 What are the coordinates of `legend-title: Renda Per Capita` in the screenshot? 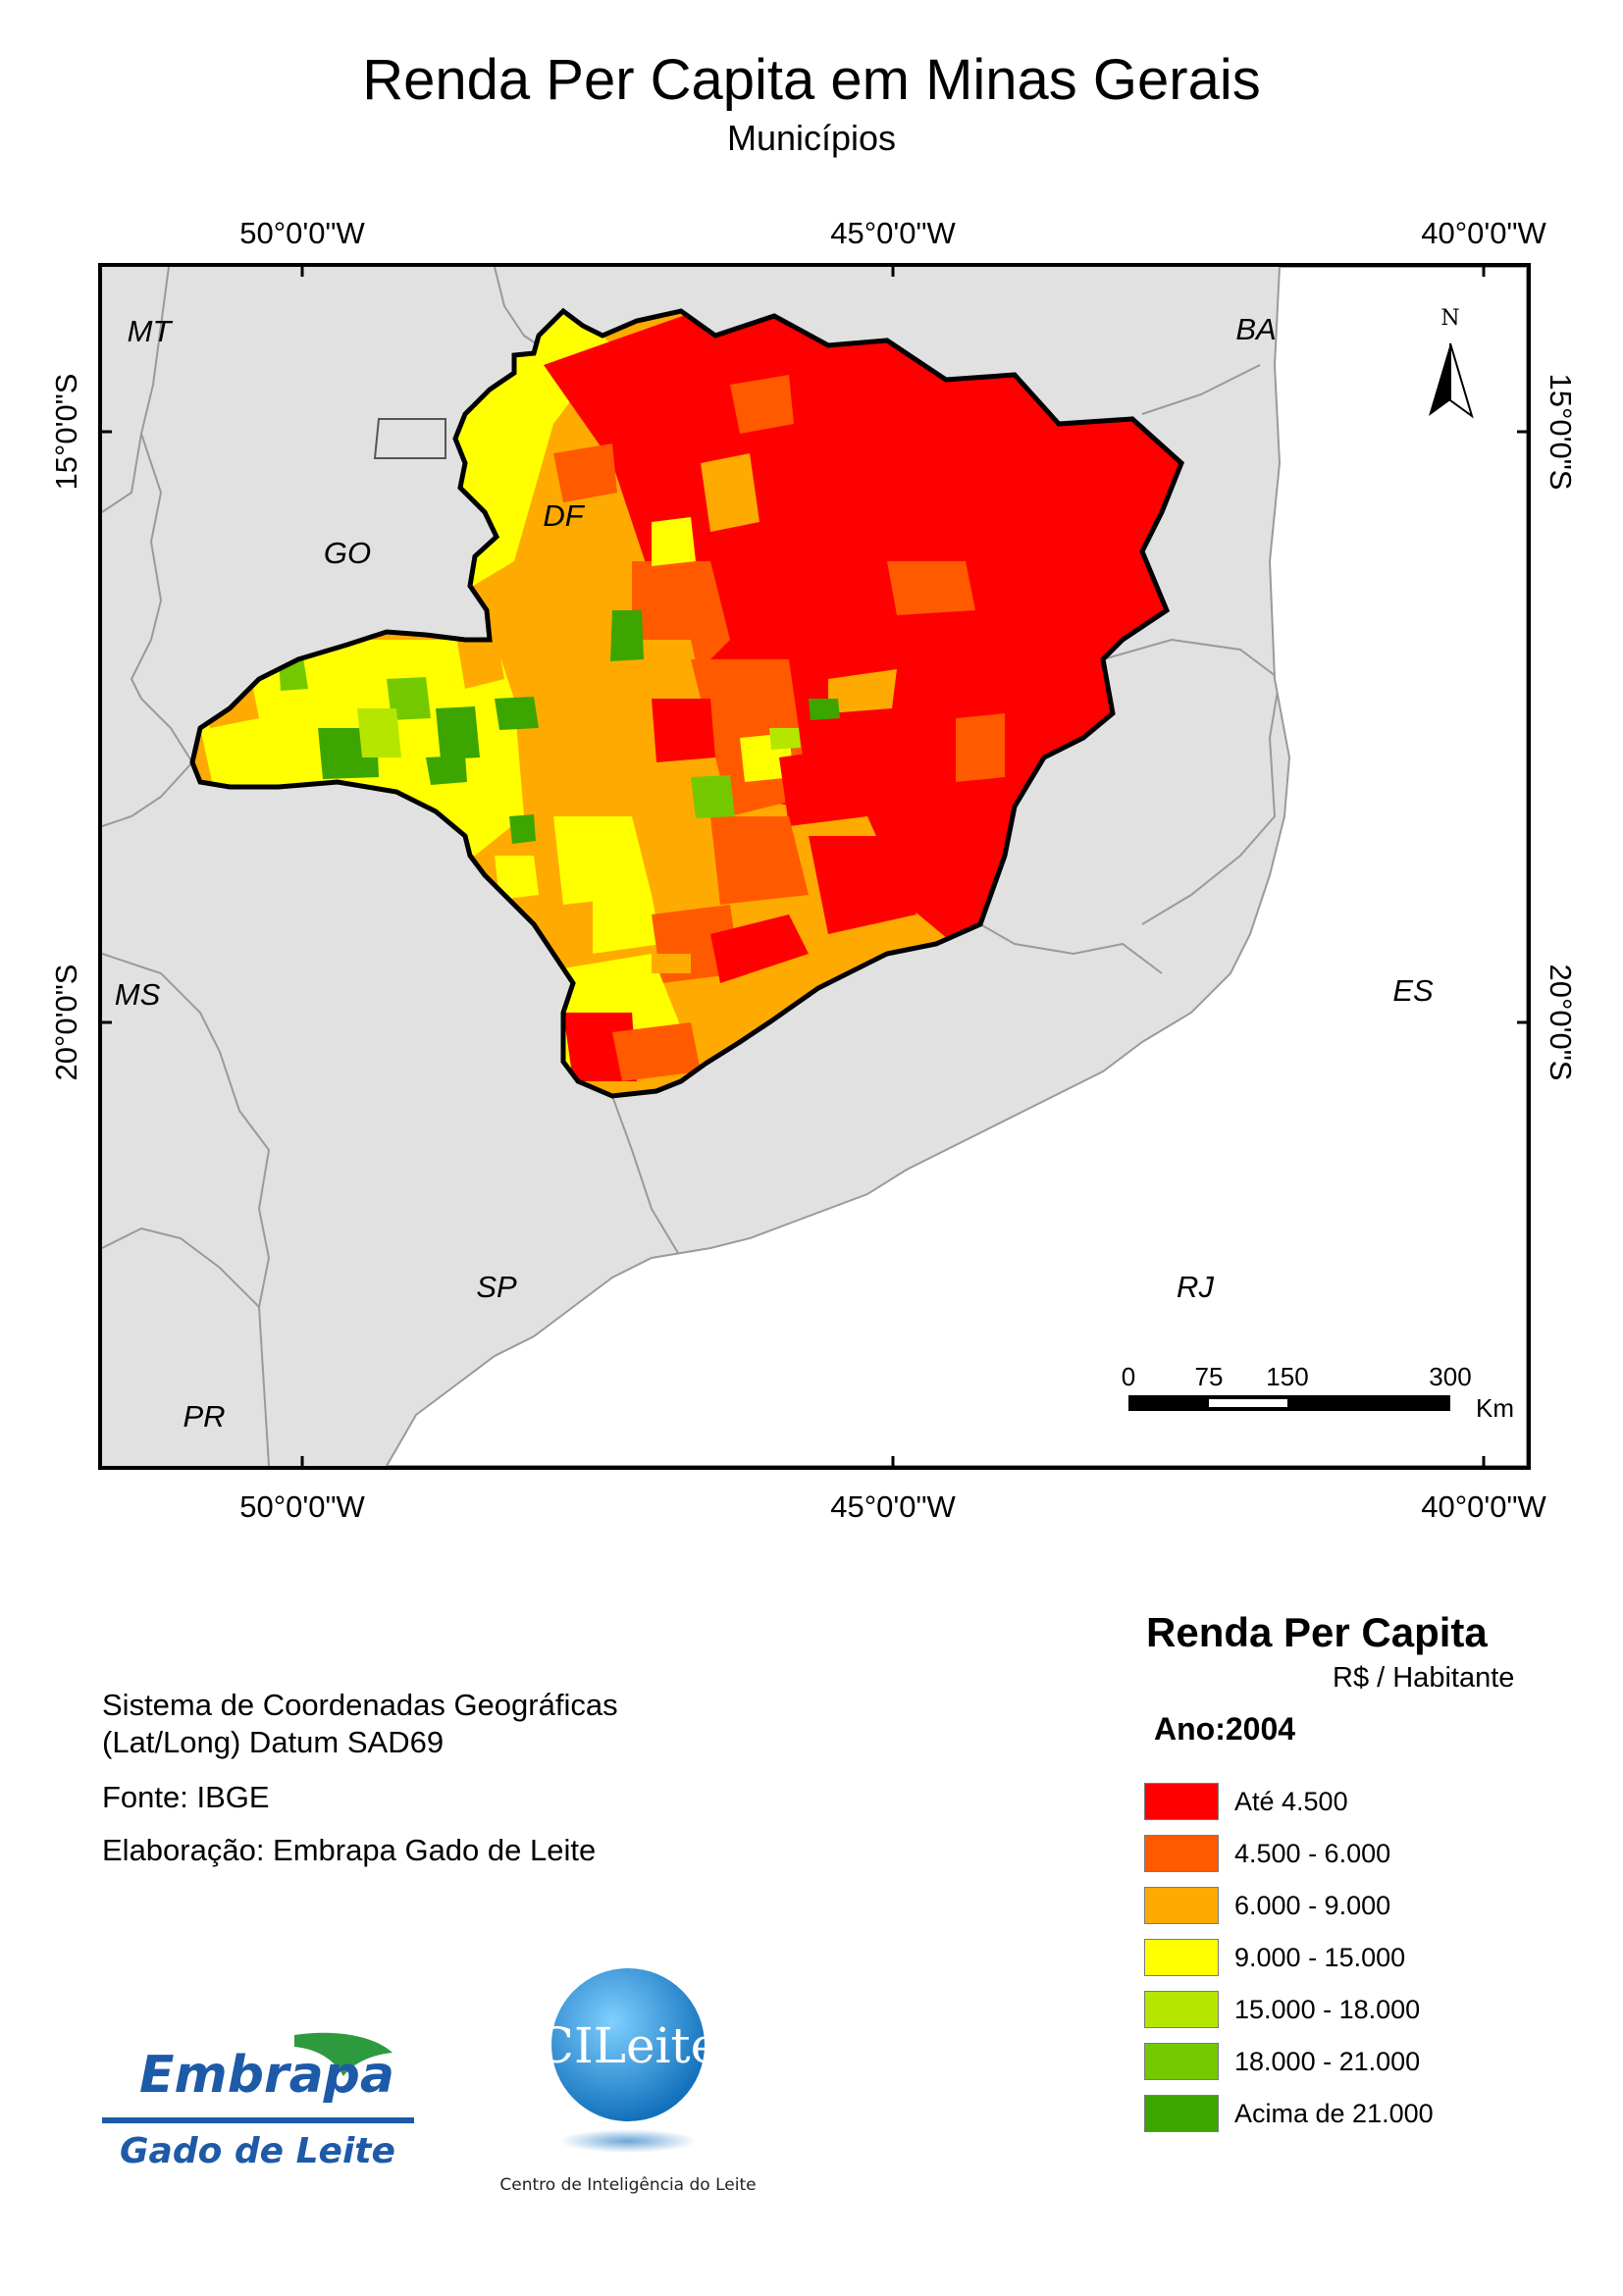 It's located at (1317, 1632).